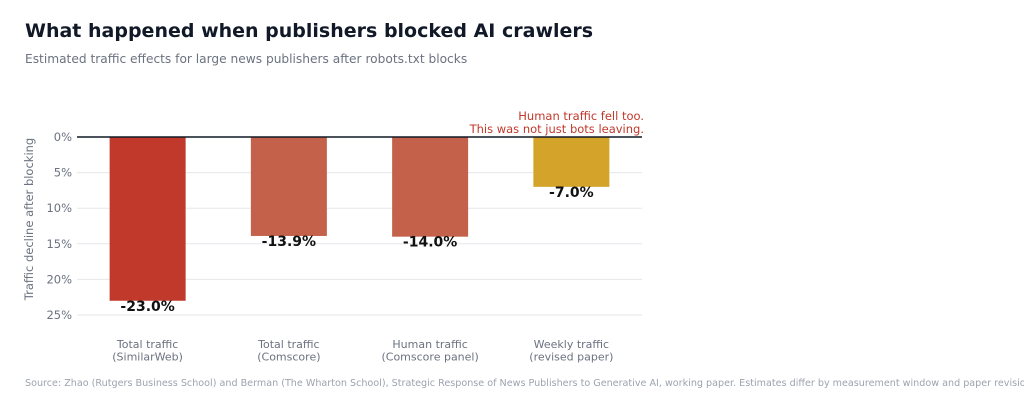 This screenshot has height=414, width=1024. I want to click on annotation-text: This was not just bots leaving., so click(556, 129).